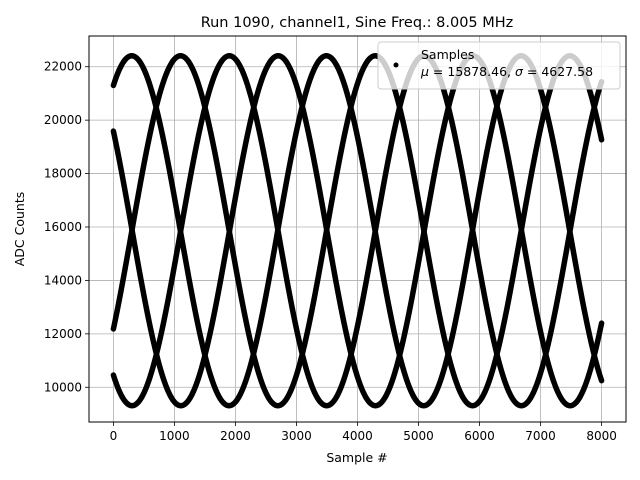 The height and width of the screenshot is (480, 640). Describe the element at coordinates (19, 229) in the screenshot. I see `y-axis-label: ADC Counts` at that location.